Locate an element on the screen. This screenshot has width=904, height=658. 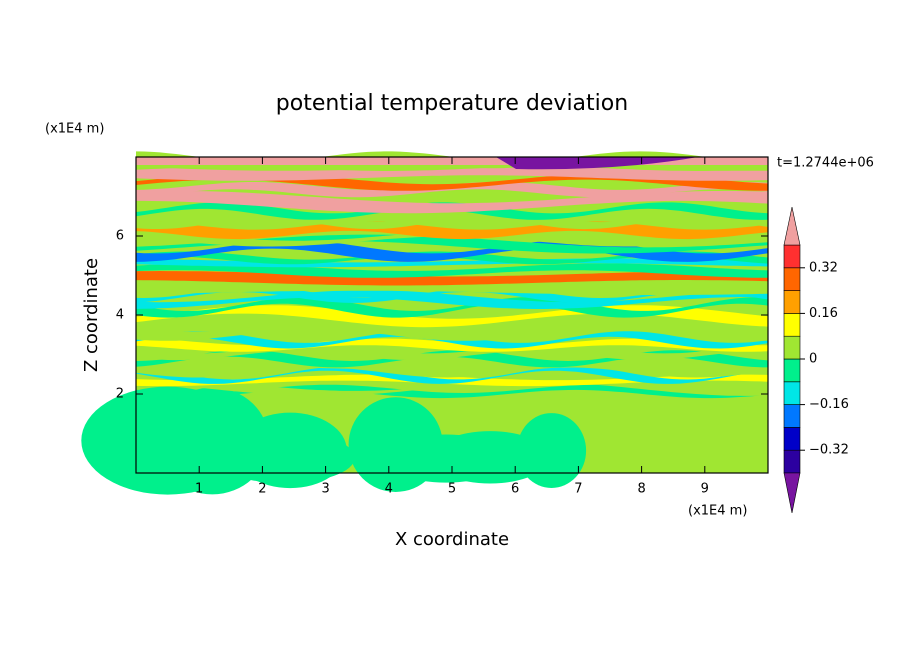
colorbar-label: −0.16 is located at coordinates (829, 404).